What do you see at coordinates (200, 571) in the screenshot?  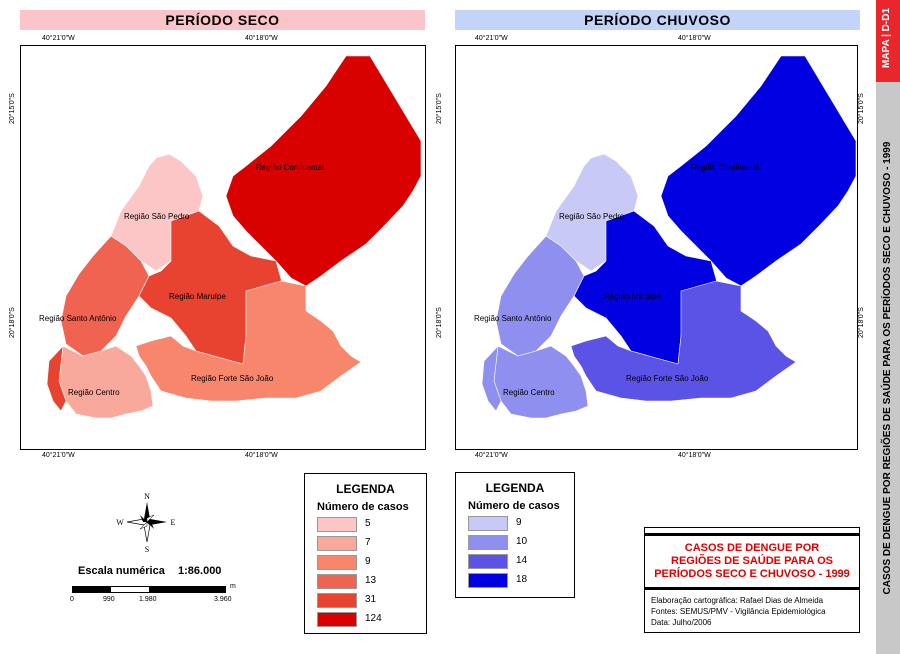 I see `scale-value: 1:86.000` at bounding box center [200, 571].